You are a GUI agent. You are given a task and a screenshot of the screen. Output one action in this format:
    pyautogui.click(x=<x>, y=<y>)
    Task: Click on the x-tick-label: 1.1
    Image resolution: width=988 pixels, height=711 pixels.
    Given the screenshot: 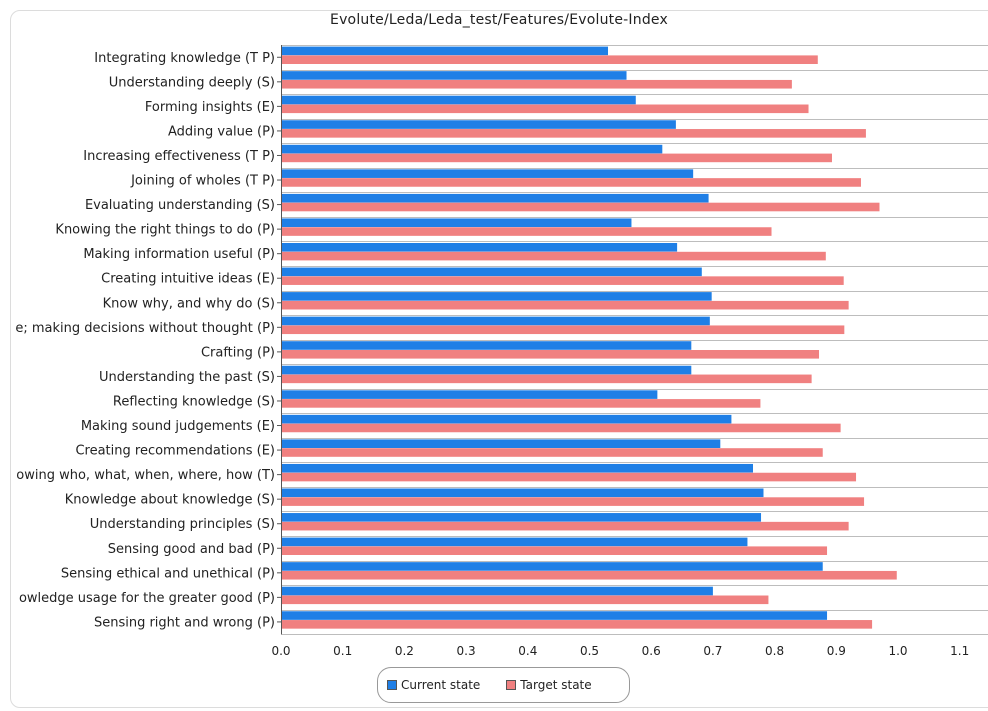 What is the action you would take?
    pyautogui.click(x=959, y=651)
    